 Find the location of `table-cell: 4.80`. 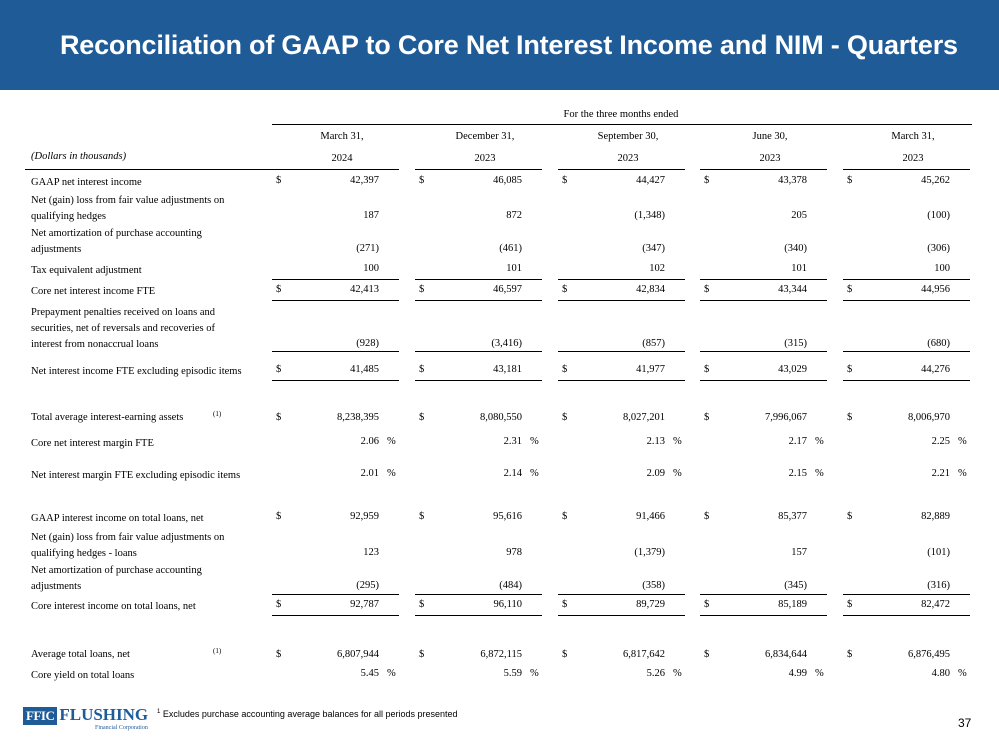

table-cell: 4.80 is located at coordinates (940, 673).